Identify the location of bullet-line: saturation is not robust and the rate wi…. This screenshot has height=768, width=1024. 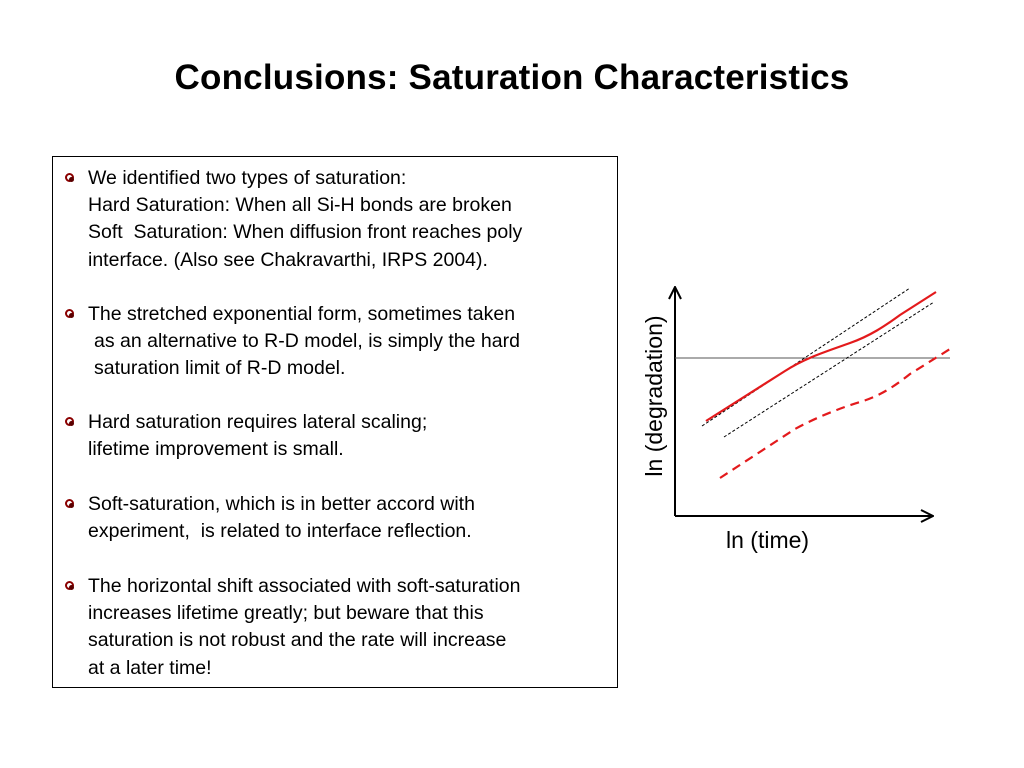
(297, 640).